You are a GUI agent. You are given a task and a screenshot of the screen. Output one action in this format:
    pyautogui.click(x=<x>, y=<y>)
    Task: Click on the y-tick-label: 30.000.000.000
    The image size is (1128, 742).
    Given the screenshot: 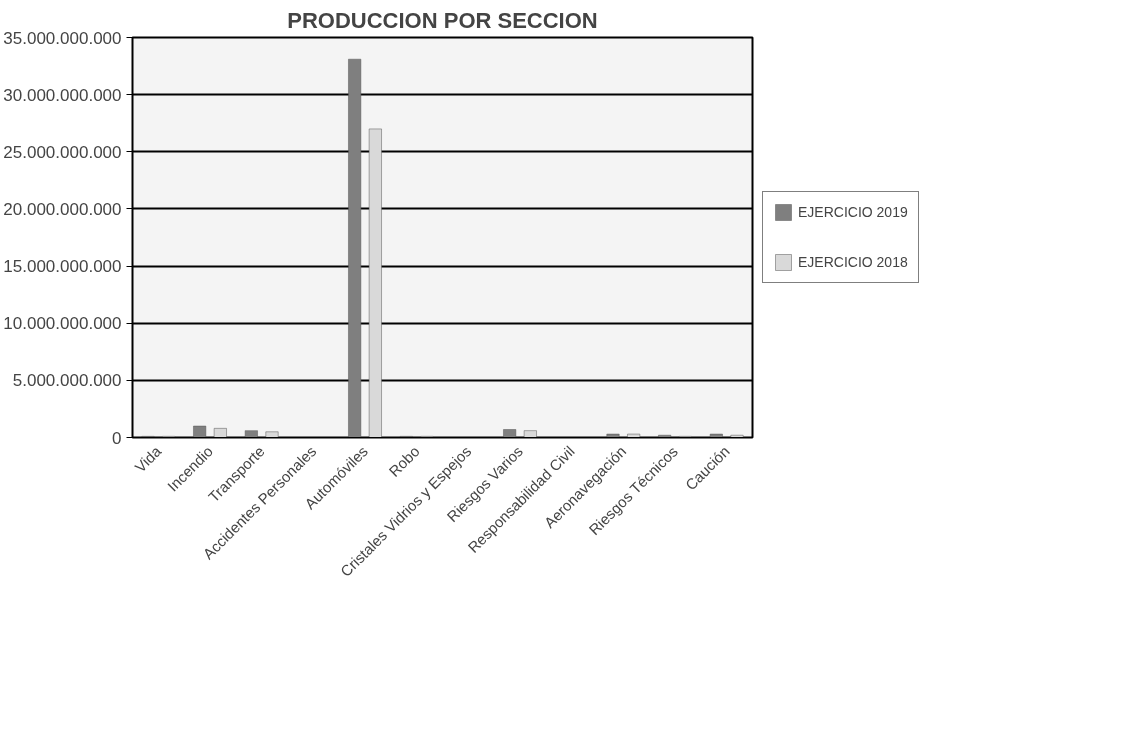 What is the action you would take?
    pyautogui.click(x=62, y=95)
    